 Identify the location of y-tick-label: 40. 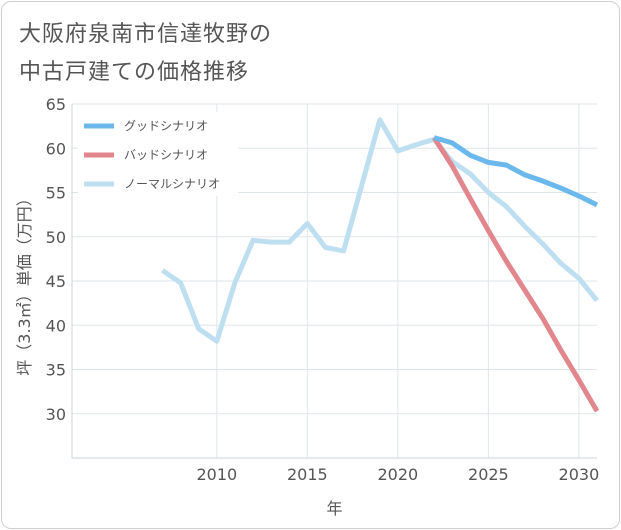
(56, 325).